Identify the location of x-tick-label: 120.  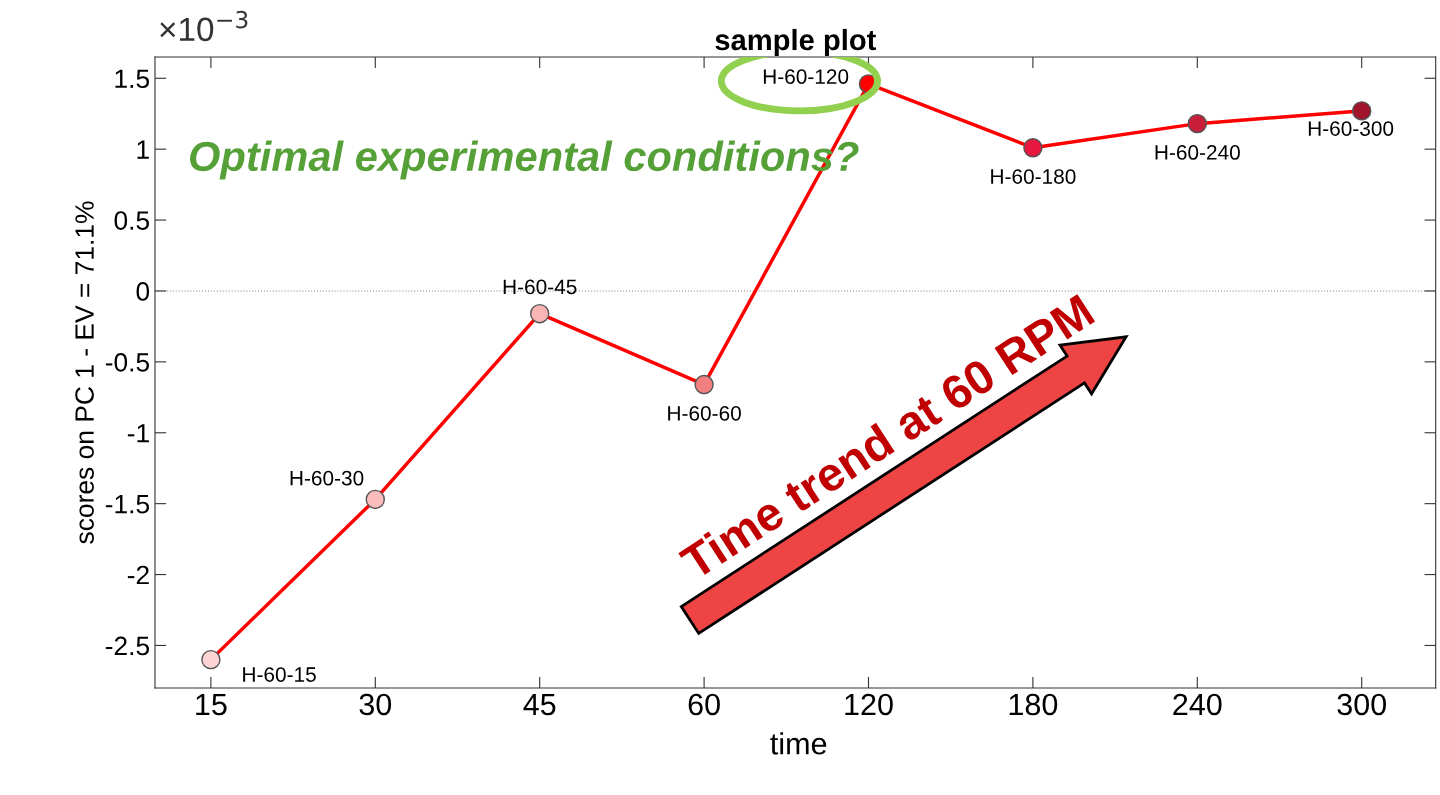
(869, 704).